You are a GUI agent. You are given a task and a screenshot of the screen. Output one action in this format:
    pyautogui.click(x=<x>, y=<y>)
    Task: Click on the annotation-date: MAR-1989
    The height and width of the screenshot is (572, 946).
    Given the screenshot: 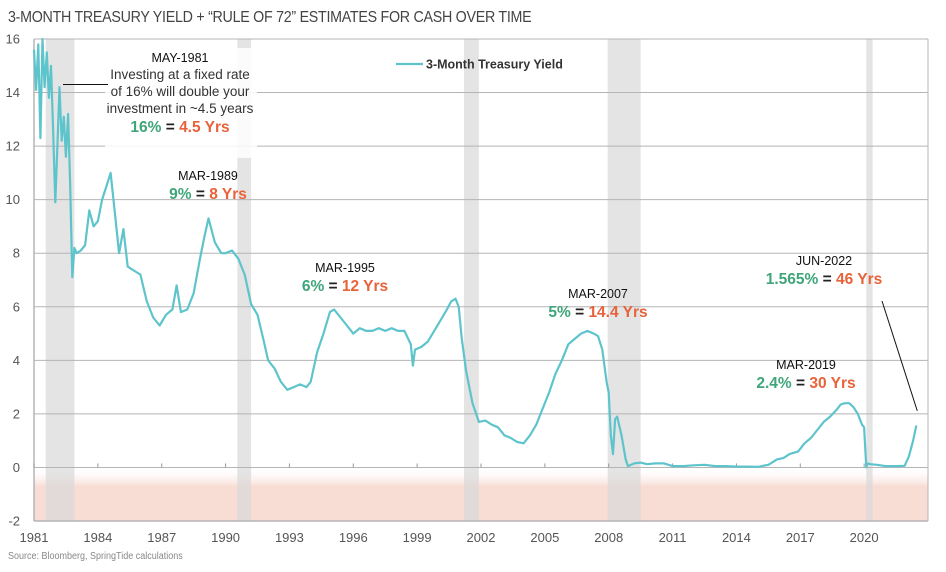 What is the action you would take?
    pyautogui.click(x=208, y=176)
    